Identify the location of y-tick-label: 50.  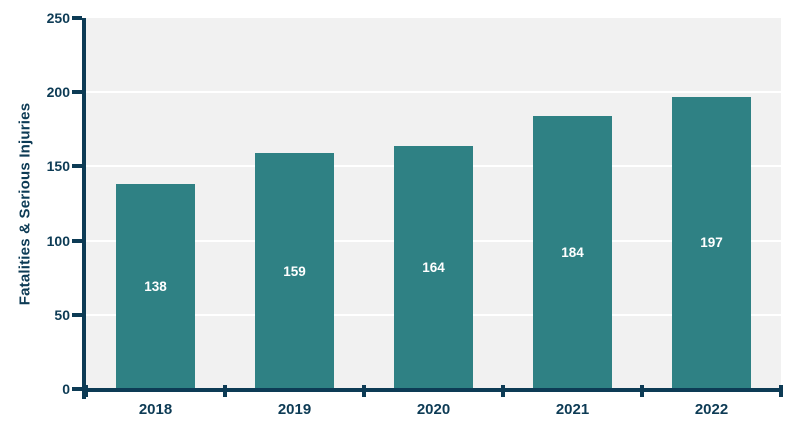
(62, 314).